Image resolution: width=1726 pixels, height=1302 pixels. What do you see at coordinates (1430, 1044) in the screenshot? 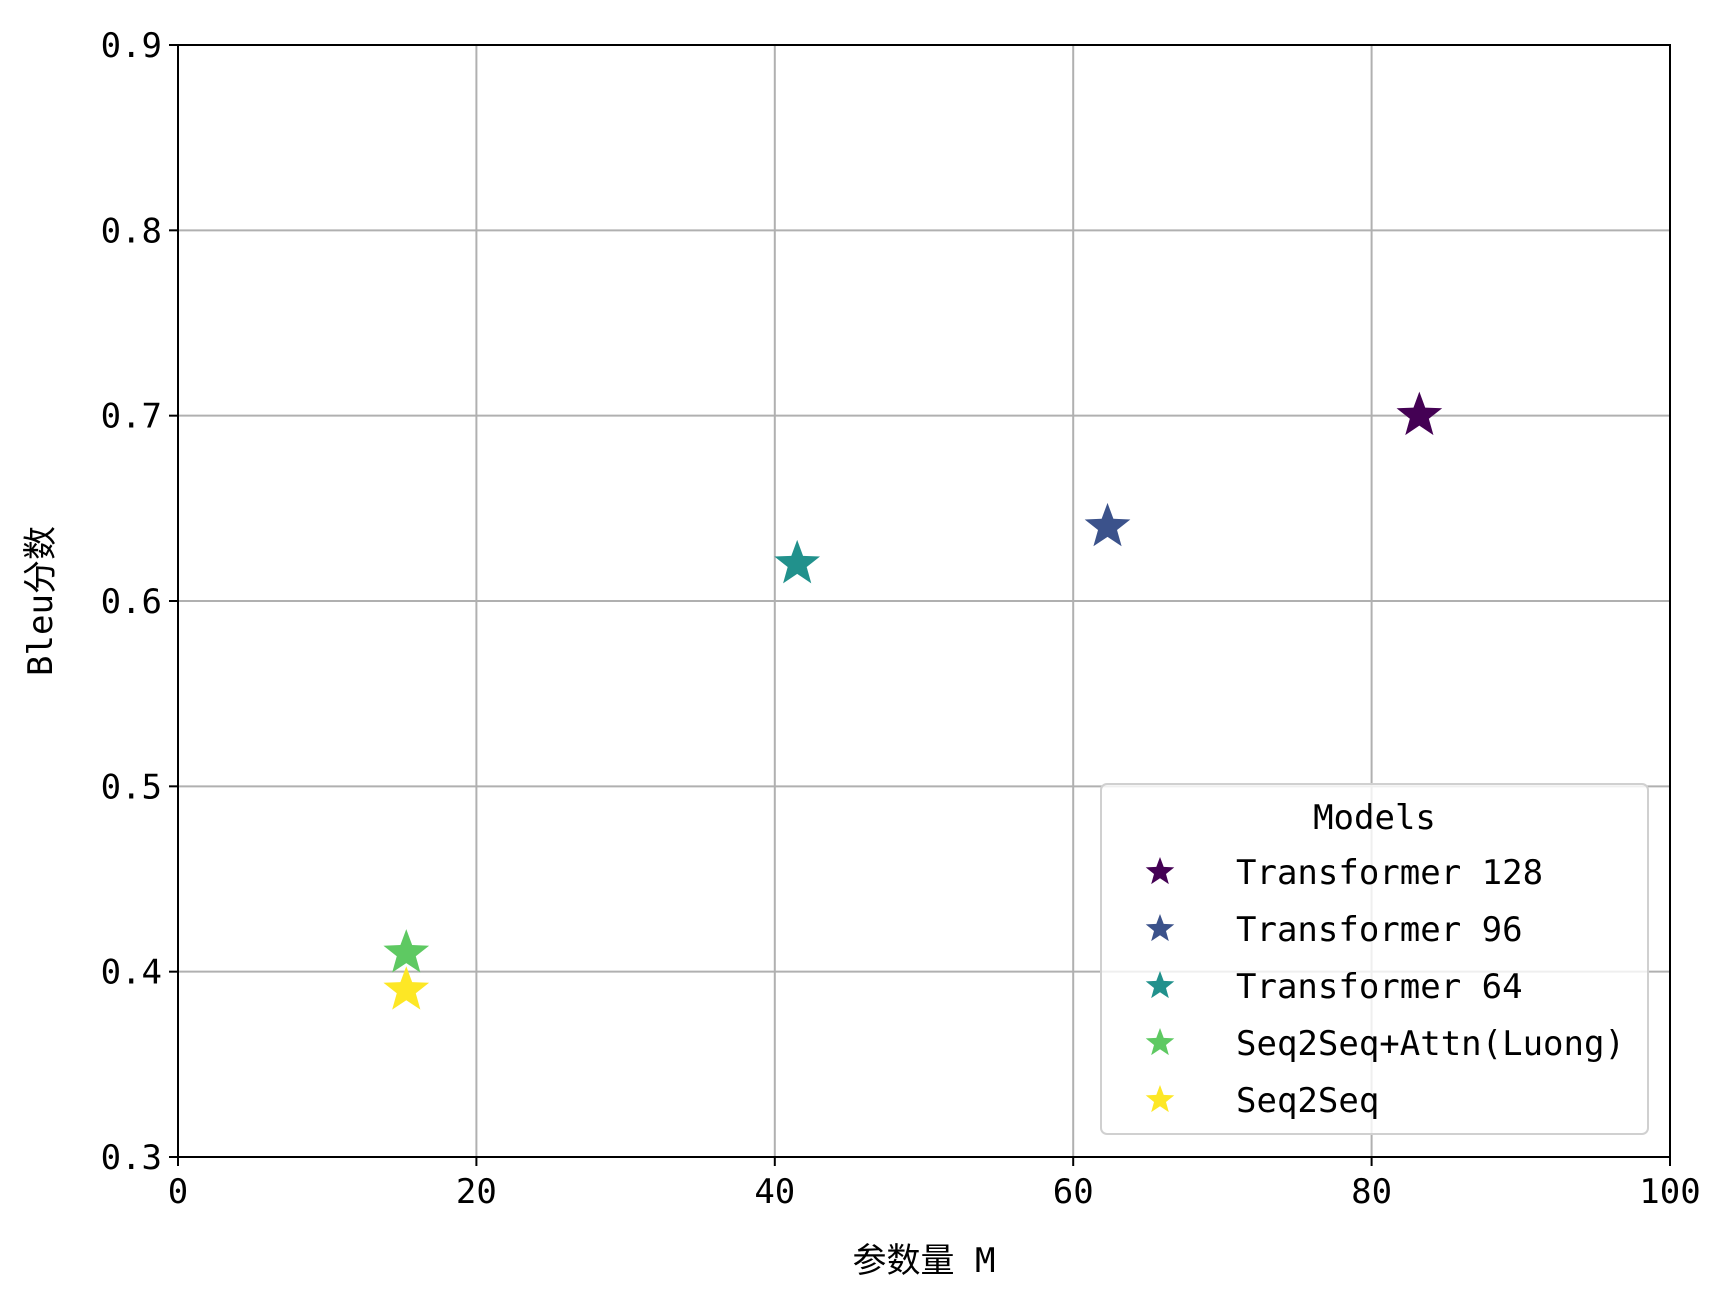
I see `legend-entry-label: Seq2Seq+Attn(Luong)` at bounding box center [1430, 1044].